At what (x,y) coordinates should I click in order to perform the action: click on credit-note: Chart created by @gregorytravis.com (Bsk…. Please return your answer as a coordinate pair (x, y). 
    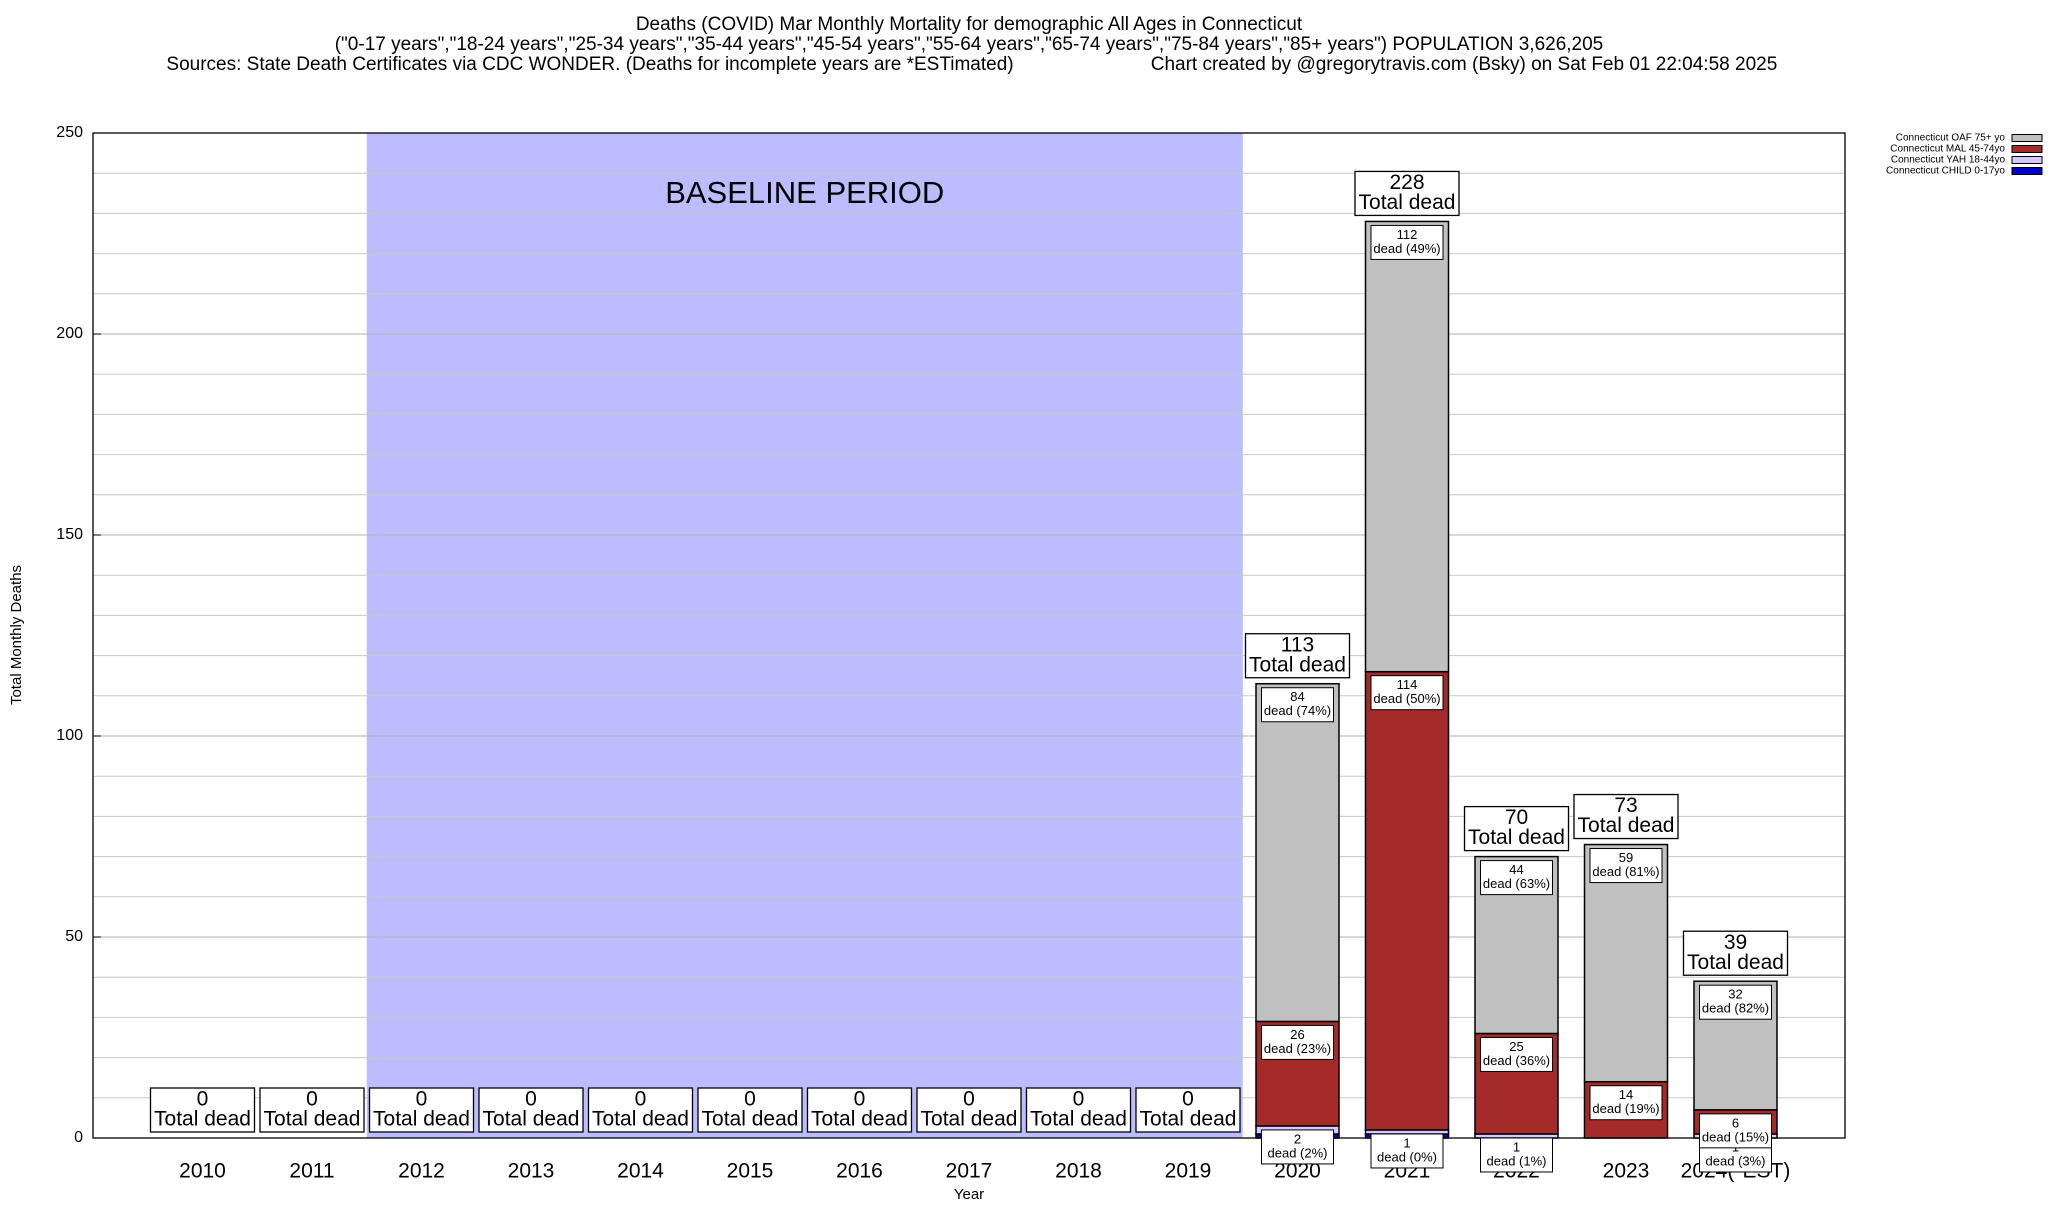
    Looking at the image, I should click on (1464, 64).